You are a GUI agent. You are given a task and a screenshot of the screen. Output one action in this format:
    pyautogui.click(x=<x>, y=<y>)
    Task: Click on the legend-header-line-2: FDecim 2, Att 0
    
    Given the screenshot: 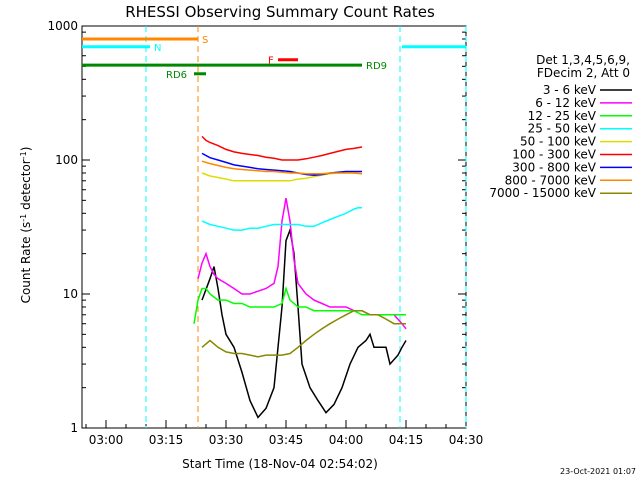 What is the action you would take?
    pyautogui.click(x=583, y=73)
    